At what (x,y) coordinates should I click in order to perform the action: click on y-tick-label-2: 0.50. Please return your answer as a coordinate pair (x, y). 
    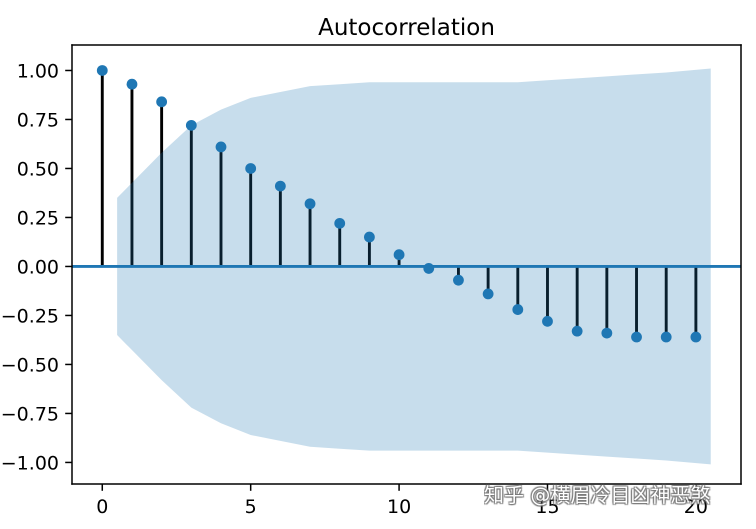
    Looking at the image, I should click on (38, 169).